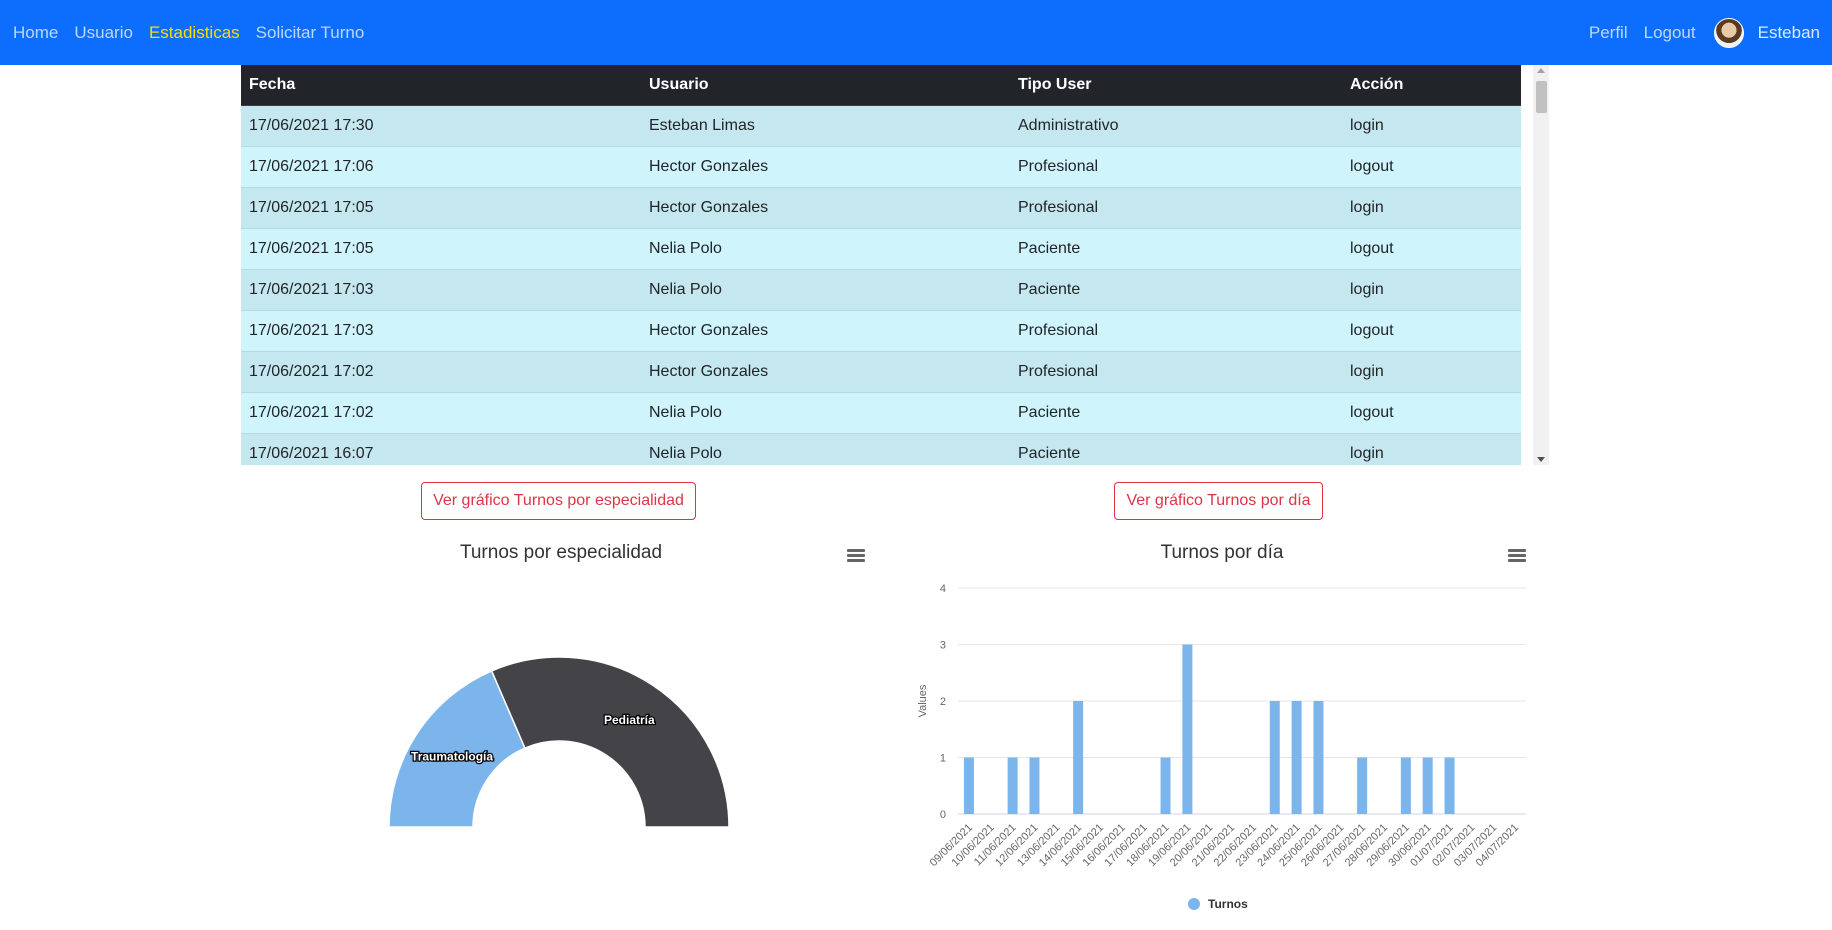  Describe the element at coordinates (441, 125) in the screenshot. I see `cell-fecha: 17/06/2021 17:30` at that location.